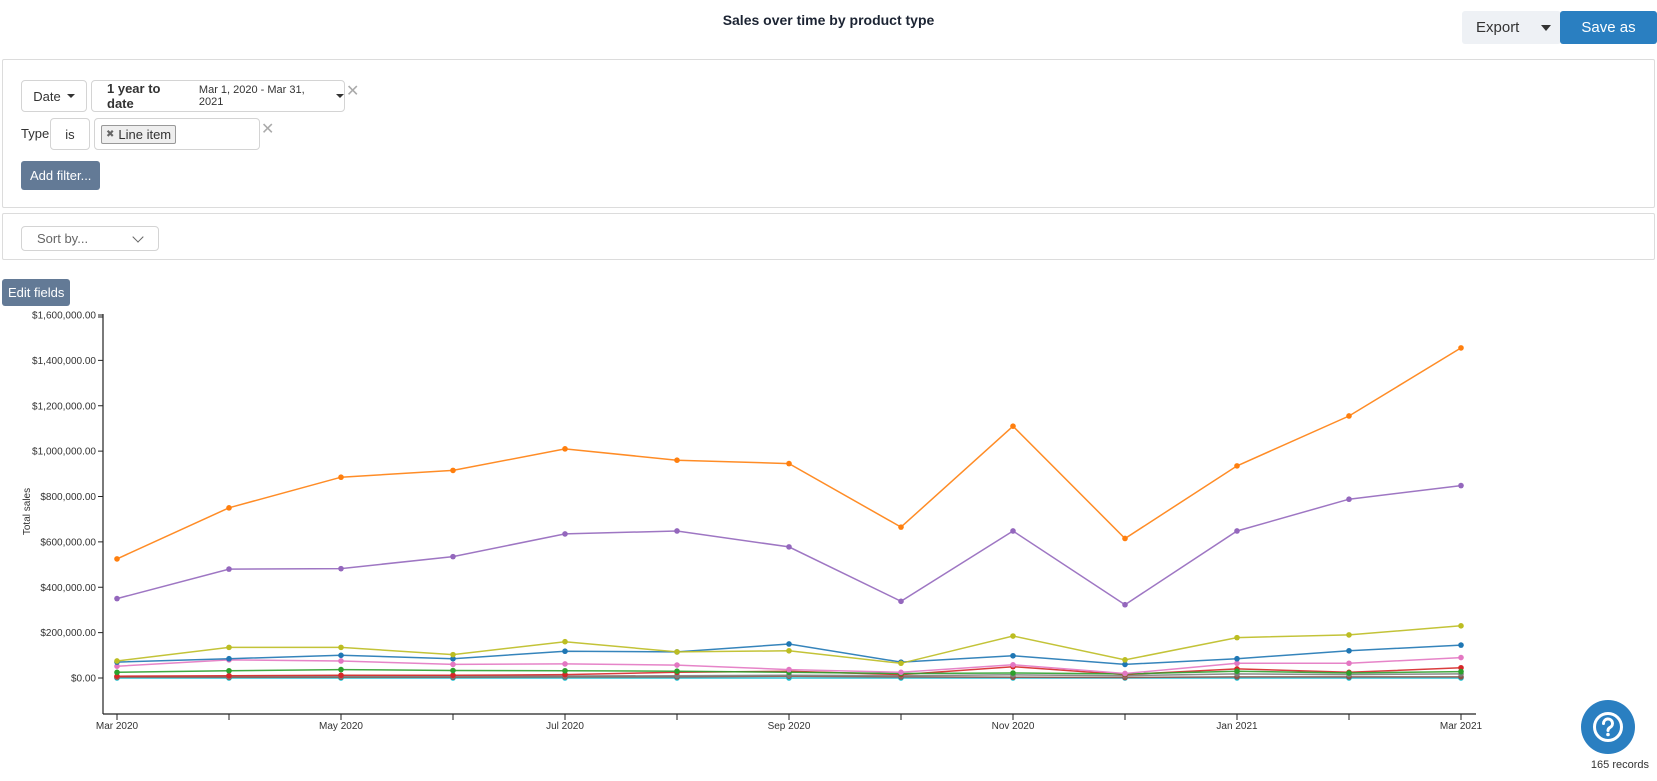  What do you see at coordinates (68, 497) in the screenshot?
I see `y-tick-label: $800,000.00` at bounding box center [68, 497].